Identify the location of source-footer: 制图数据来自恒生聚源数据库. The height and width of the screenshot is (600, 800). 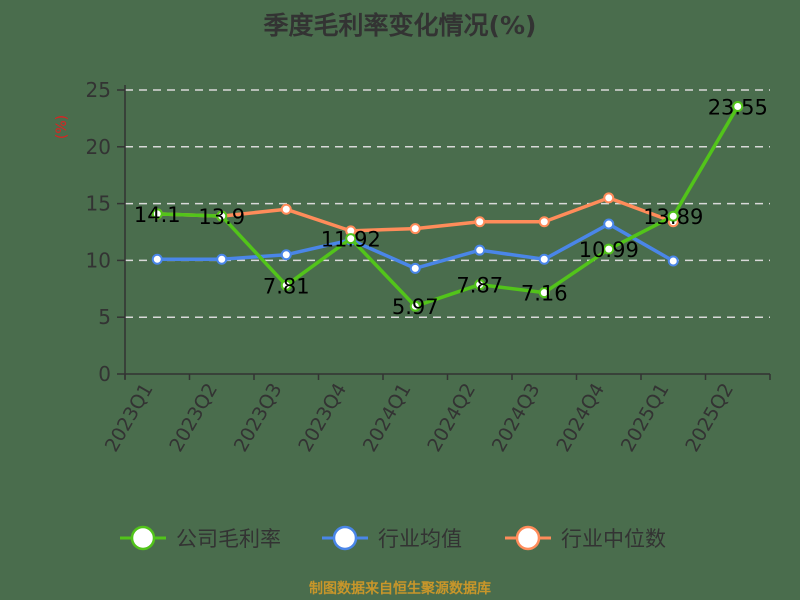
(400, 589).